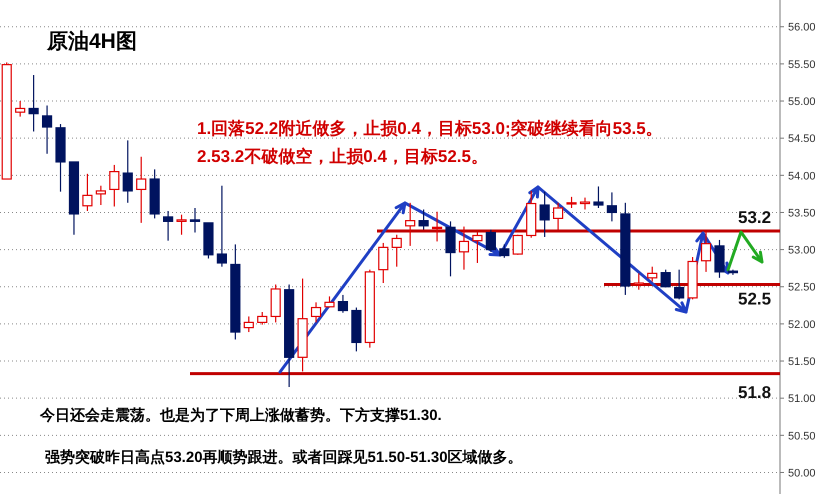 This screenshot has width=831, height=494. I want to click on y-tick-label: 53.50, so click(802, 213).